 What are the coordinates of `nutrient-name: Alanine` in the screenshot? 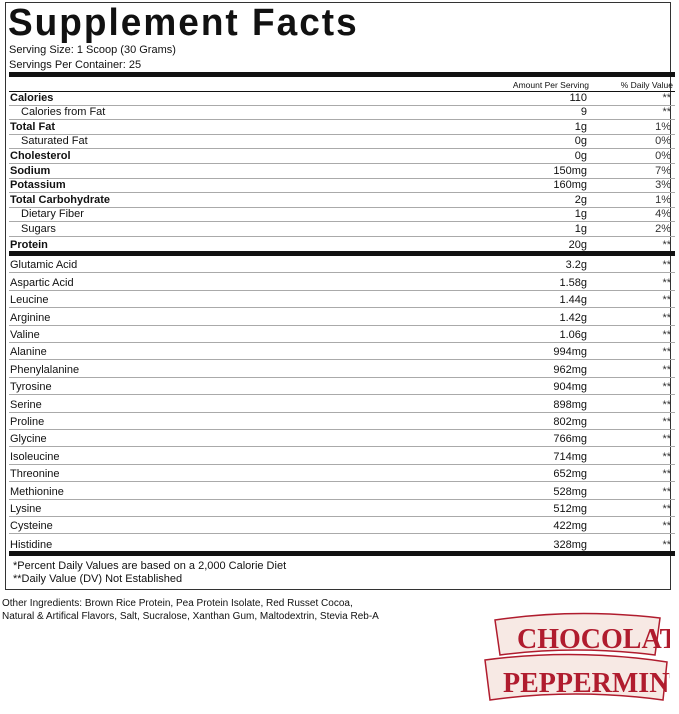 It's located at (28, 352).